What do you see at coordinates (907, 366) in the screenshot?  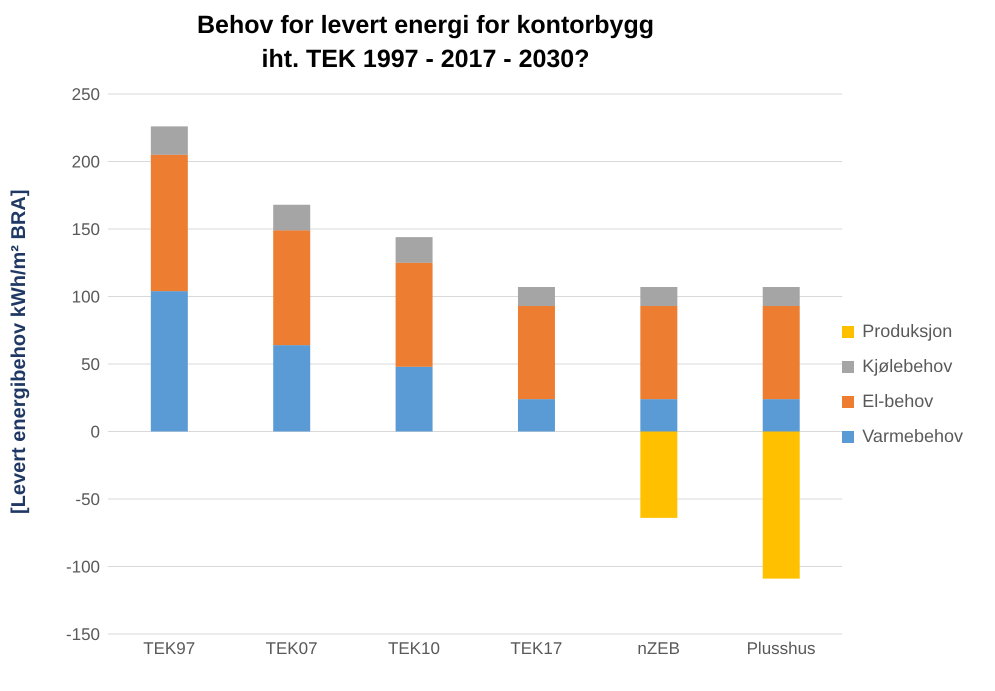 I see `legend-label: Kjølebehov` at bounding box center [907, 366].